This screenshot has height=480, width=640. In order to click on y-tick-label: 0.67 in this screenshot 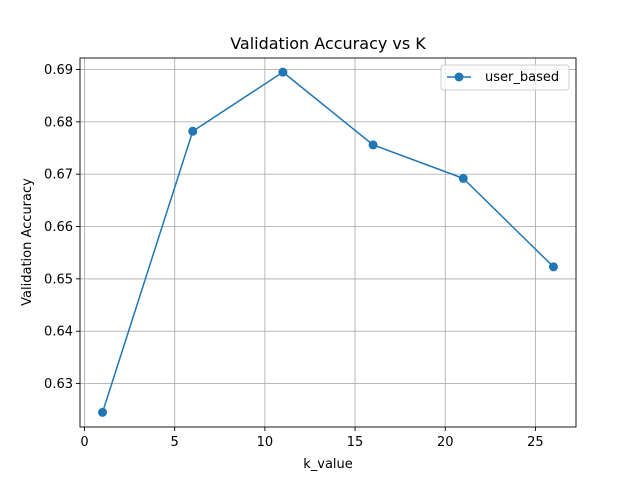, I will do `click(58, 175)`.